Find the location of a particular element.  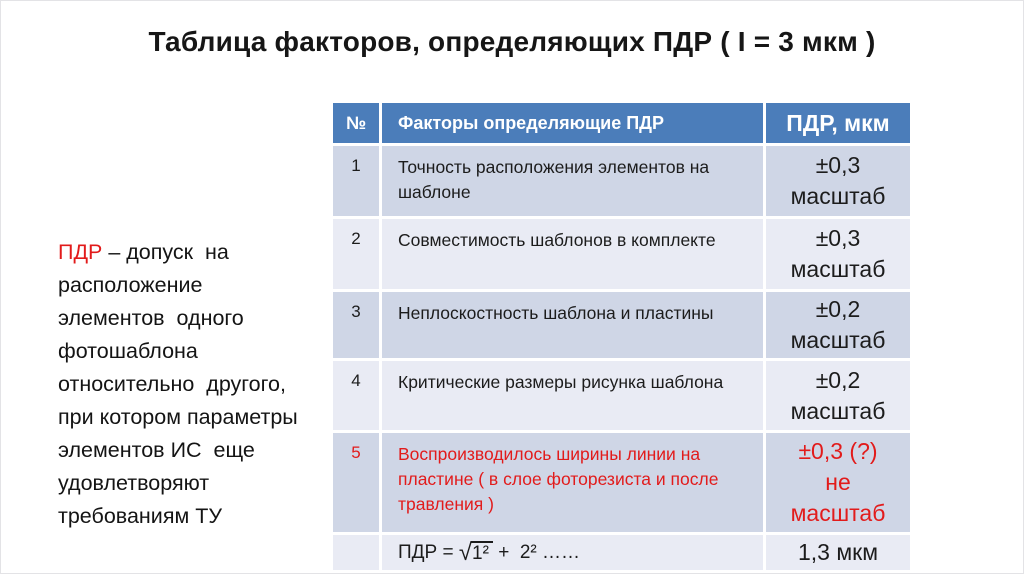

formula-radicand: 1² is located at coordinates (482, 552).